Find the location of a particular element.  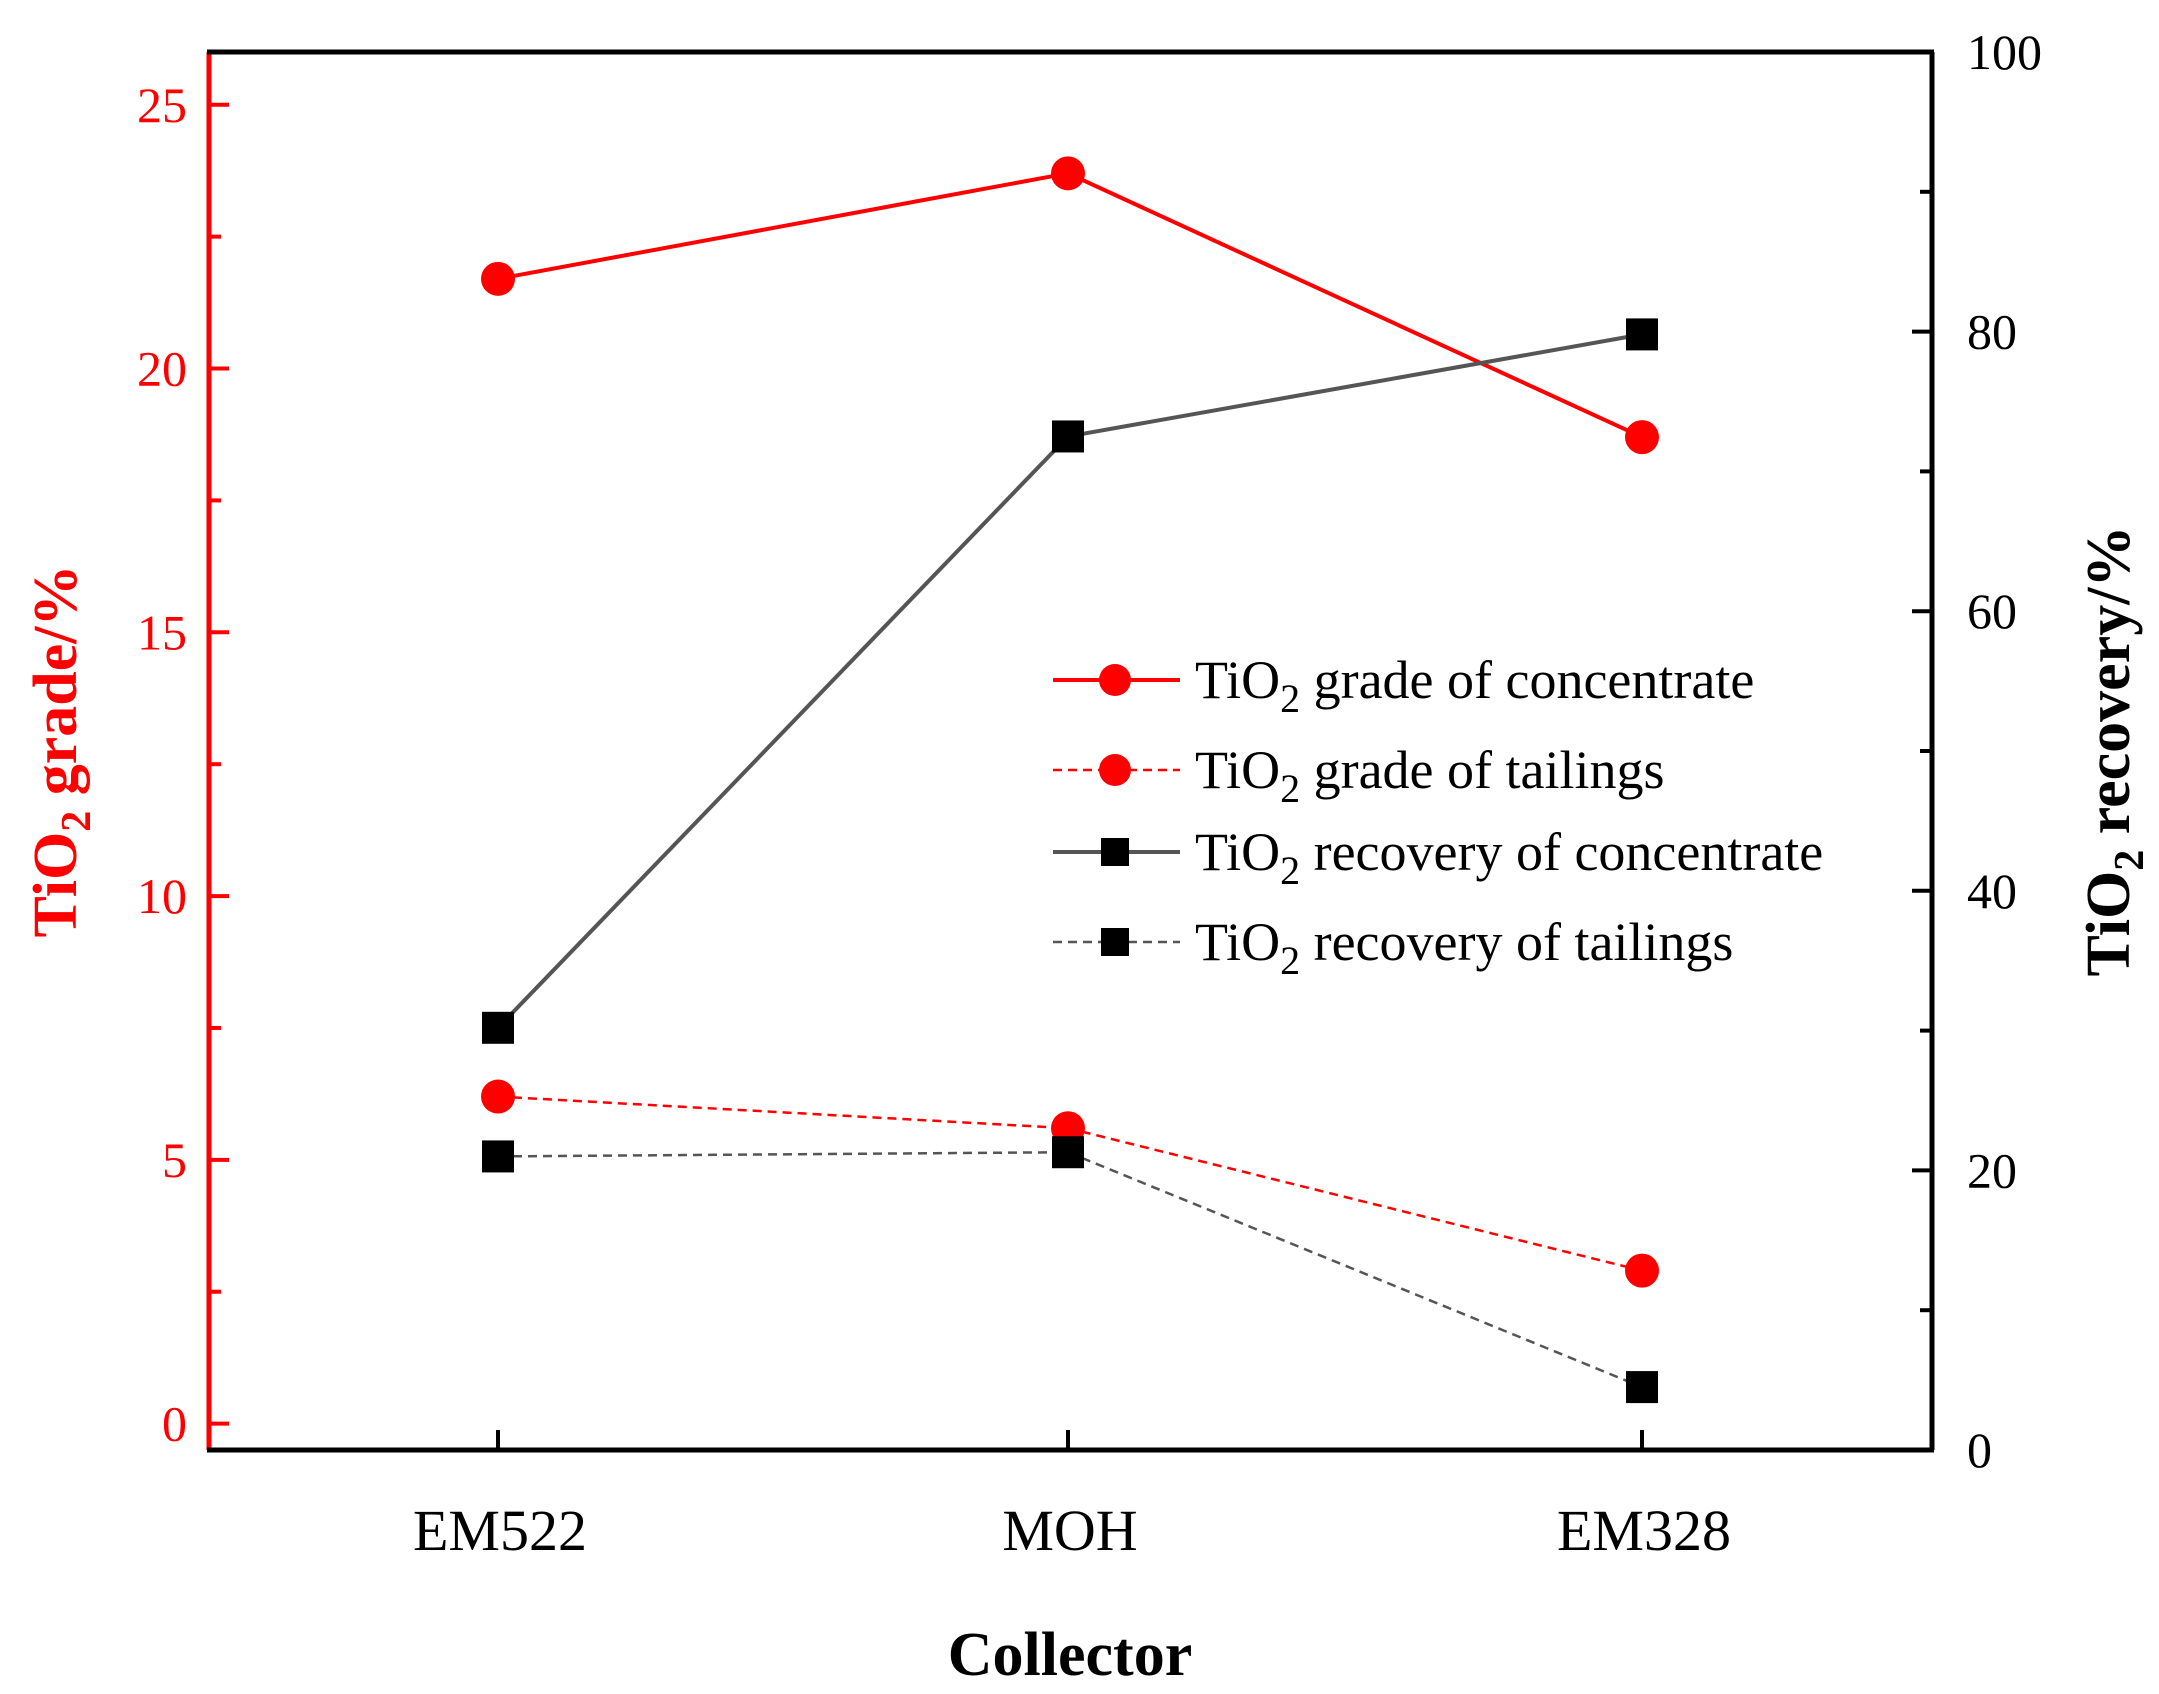

left-axis-title: TiO2 grade/% is located at coordinates (61, 751).